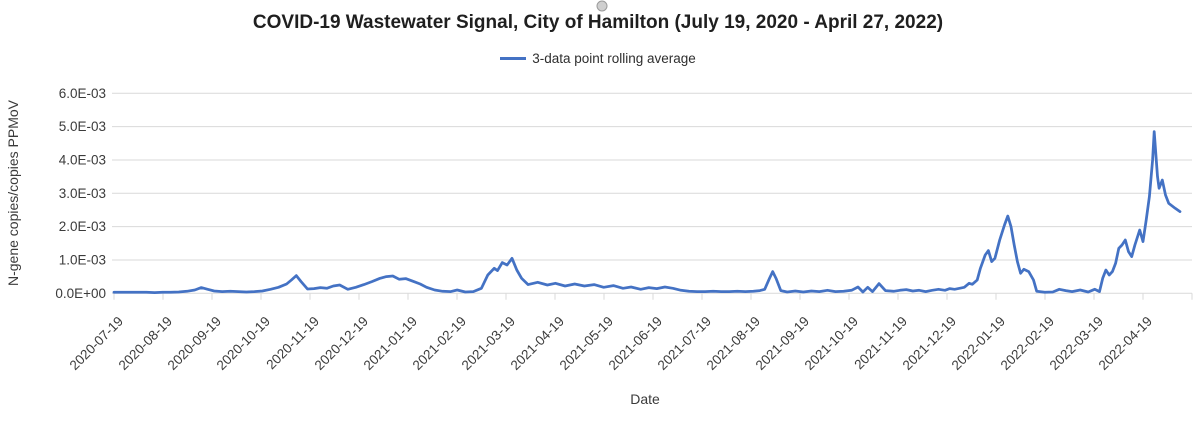 The image size is (1196, 422). Describe the element at coordinates (82, 126) in the screenshot. I see `y-tick-label: 5.0E-03` at that location.